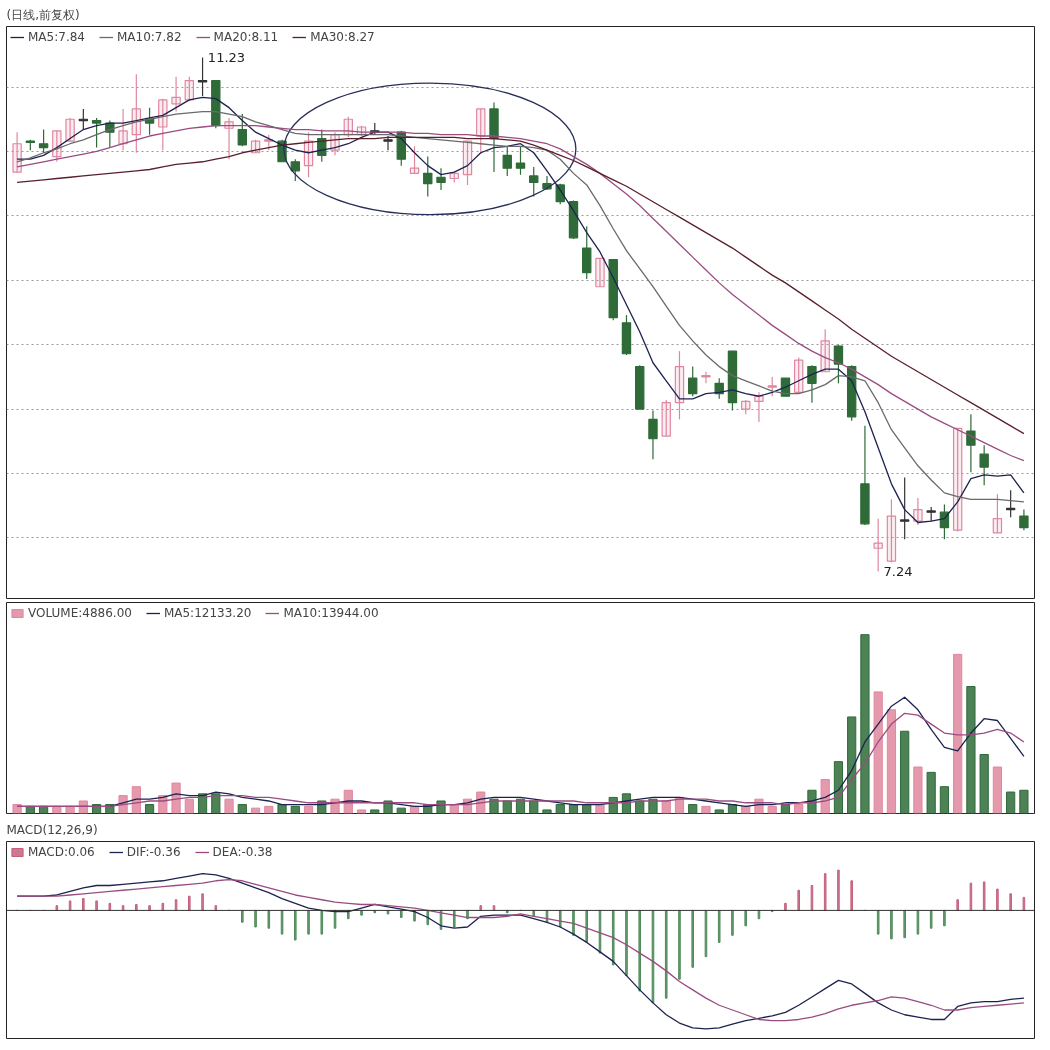 This screenshot has height=1050, width=1050. I want to click on legend-label: DEA:-0.38, so click(242, 852).